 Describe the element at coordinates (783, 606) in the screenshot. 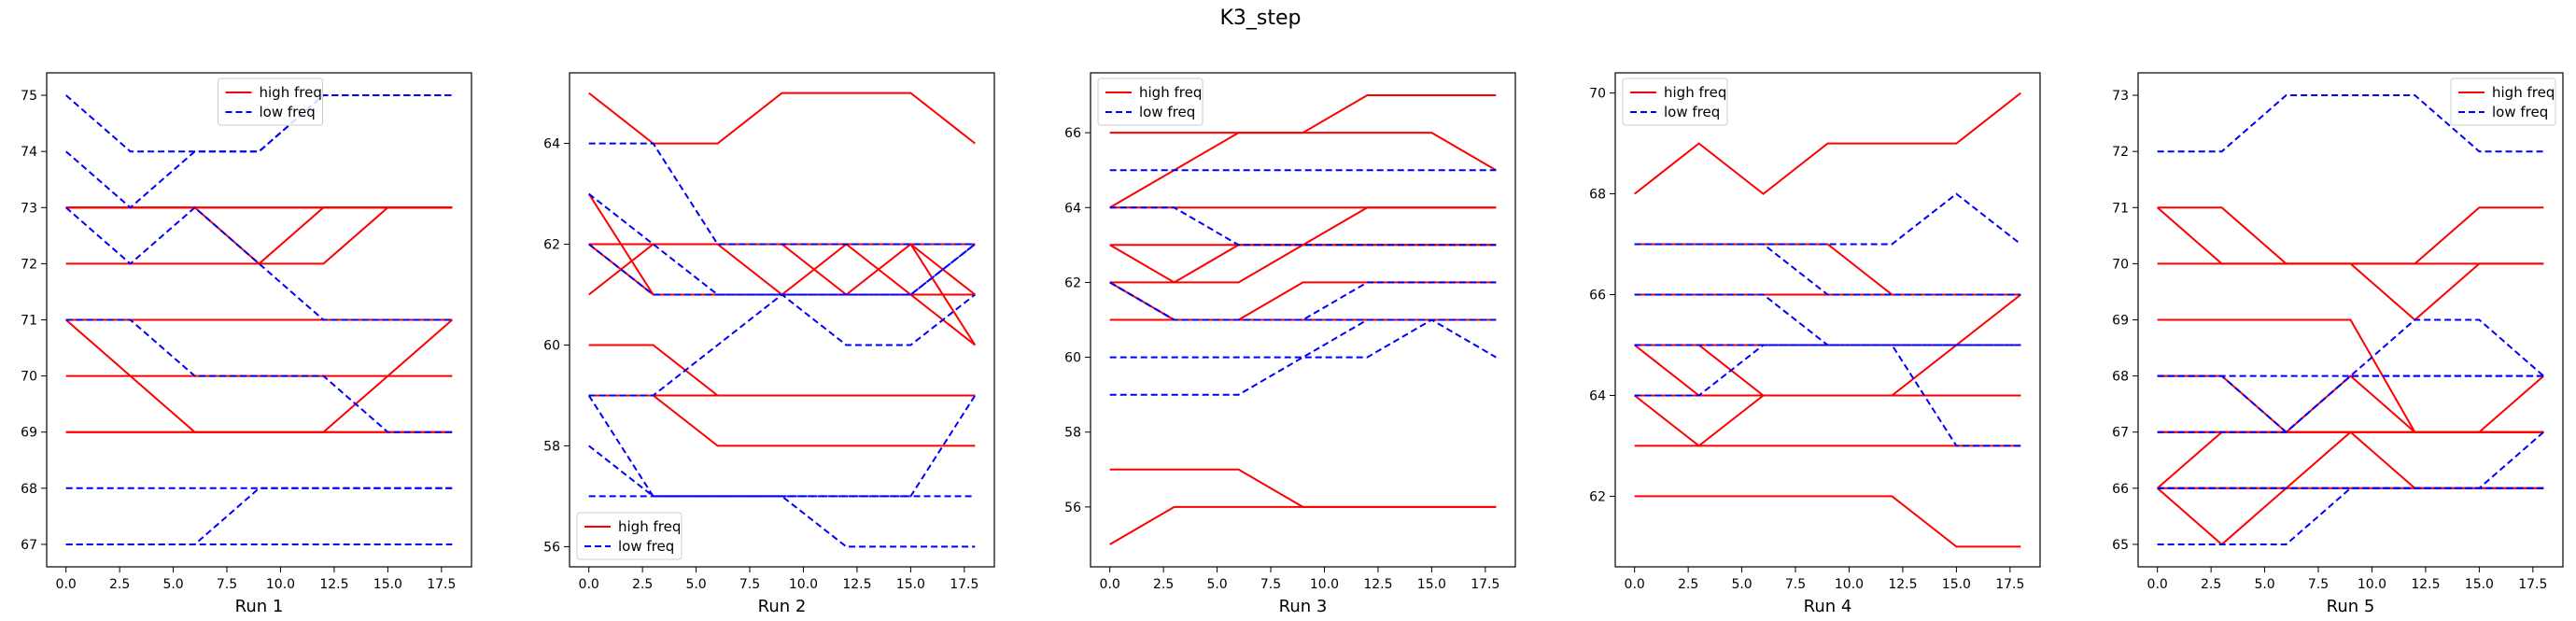

I see `x-axis-label: Run 2` at that location.